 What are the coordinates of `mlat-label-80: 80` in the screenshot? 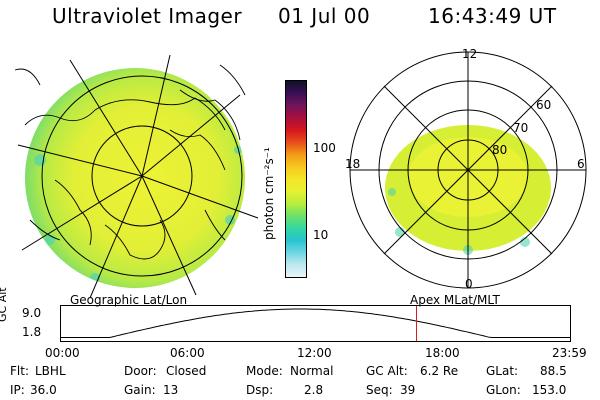 It's located at (500, 150).